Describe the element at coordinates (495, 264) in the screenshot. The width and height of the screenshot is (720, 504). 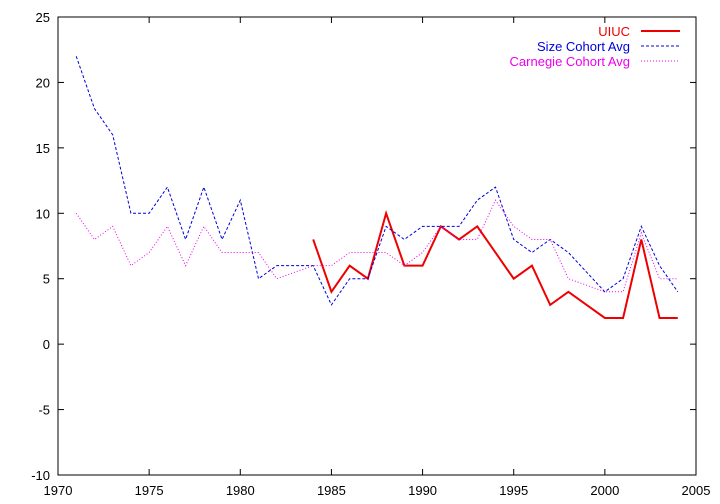
I see `series-line-uiuc` at that location.